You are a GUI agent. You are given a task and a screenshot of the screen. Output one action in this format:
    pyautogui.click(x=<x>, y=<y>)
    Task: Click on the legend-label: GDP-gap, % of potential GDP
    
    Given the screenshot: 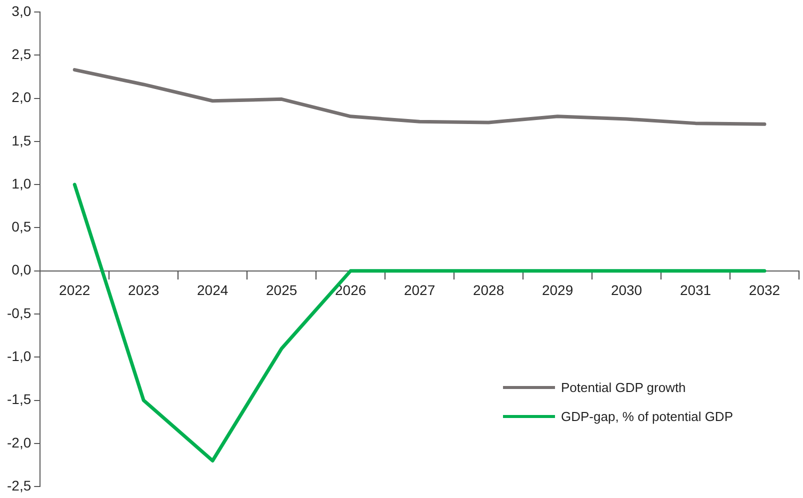 What is the action you would take?
    pyautogui.click(x=647, y=416)
    